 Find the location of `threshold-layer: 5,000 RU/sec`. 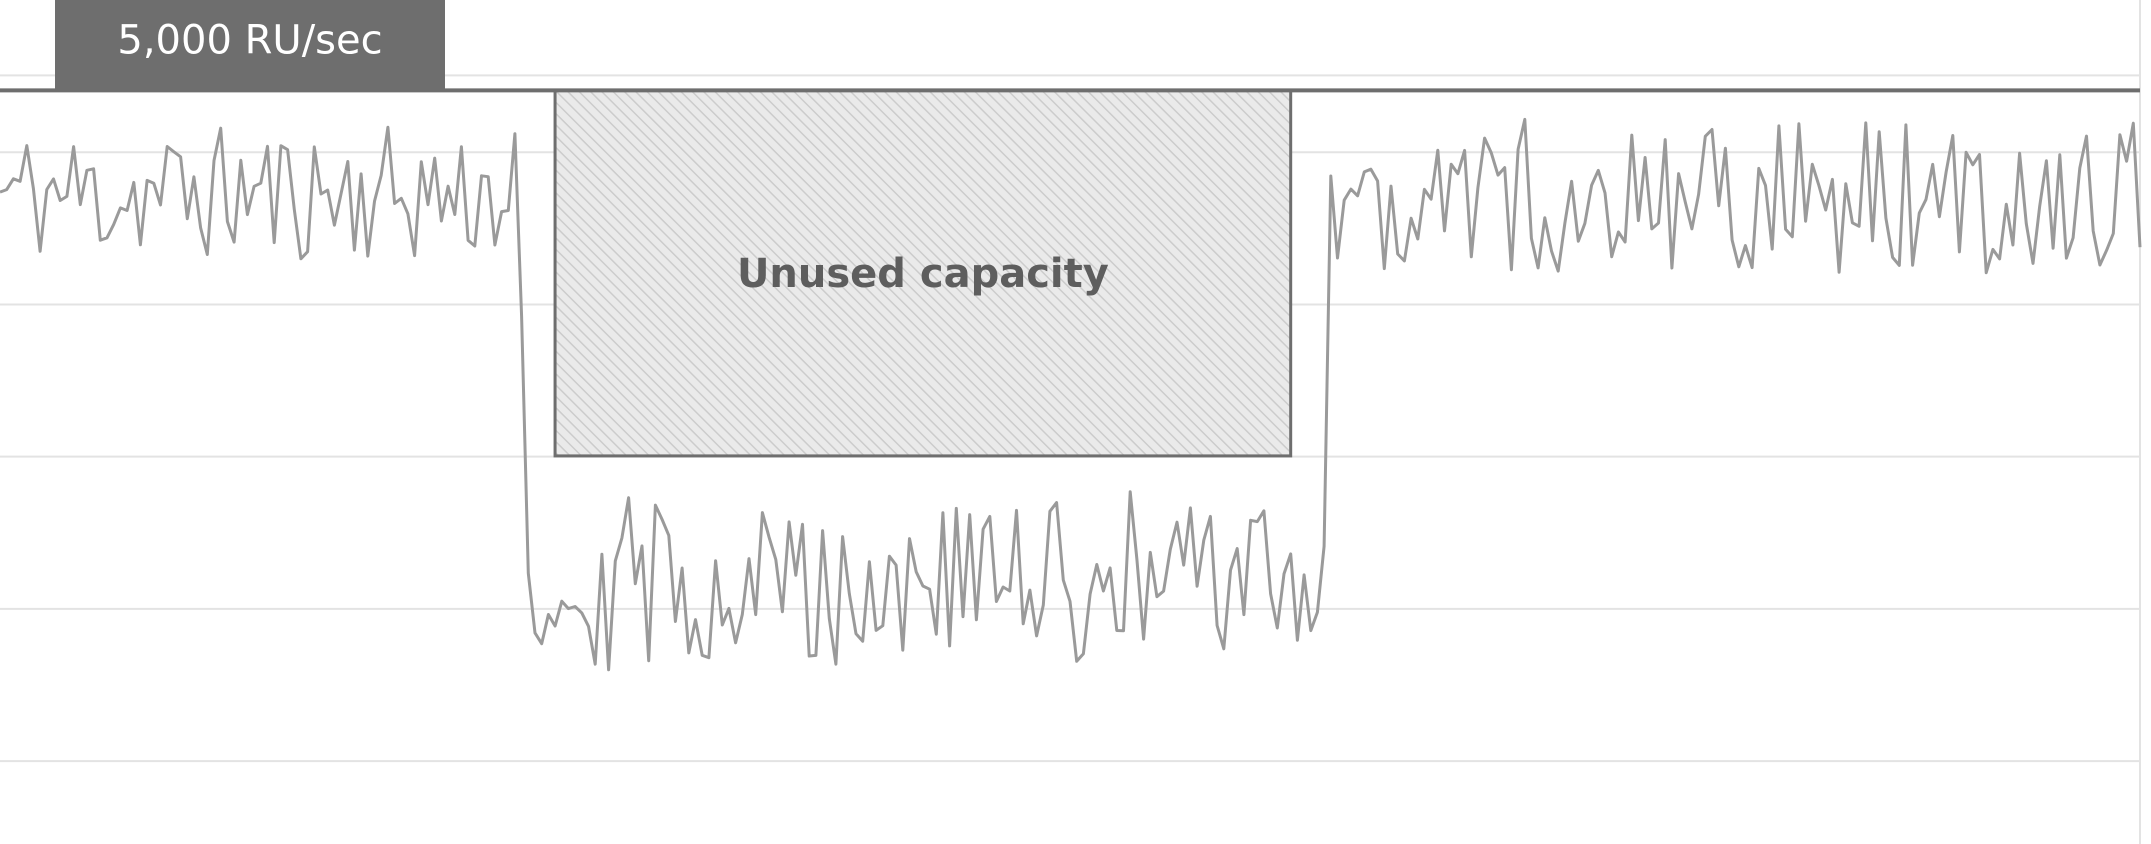

threshold-layer: 5,000 RU/sec is located at coordinates (1070, 46).